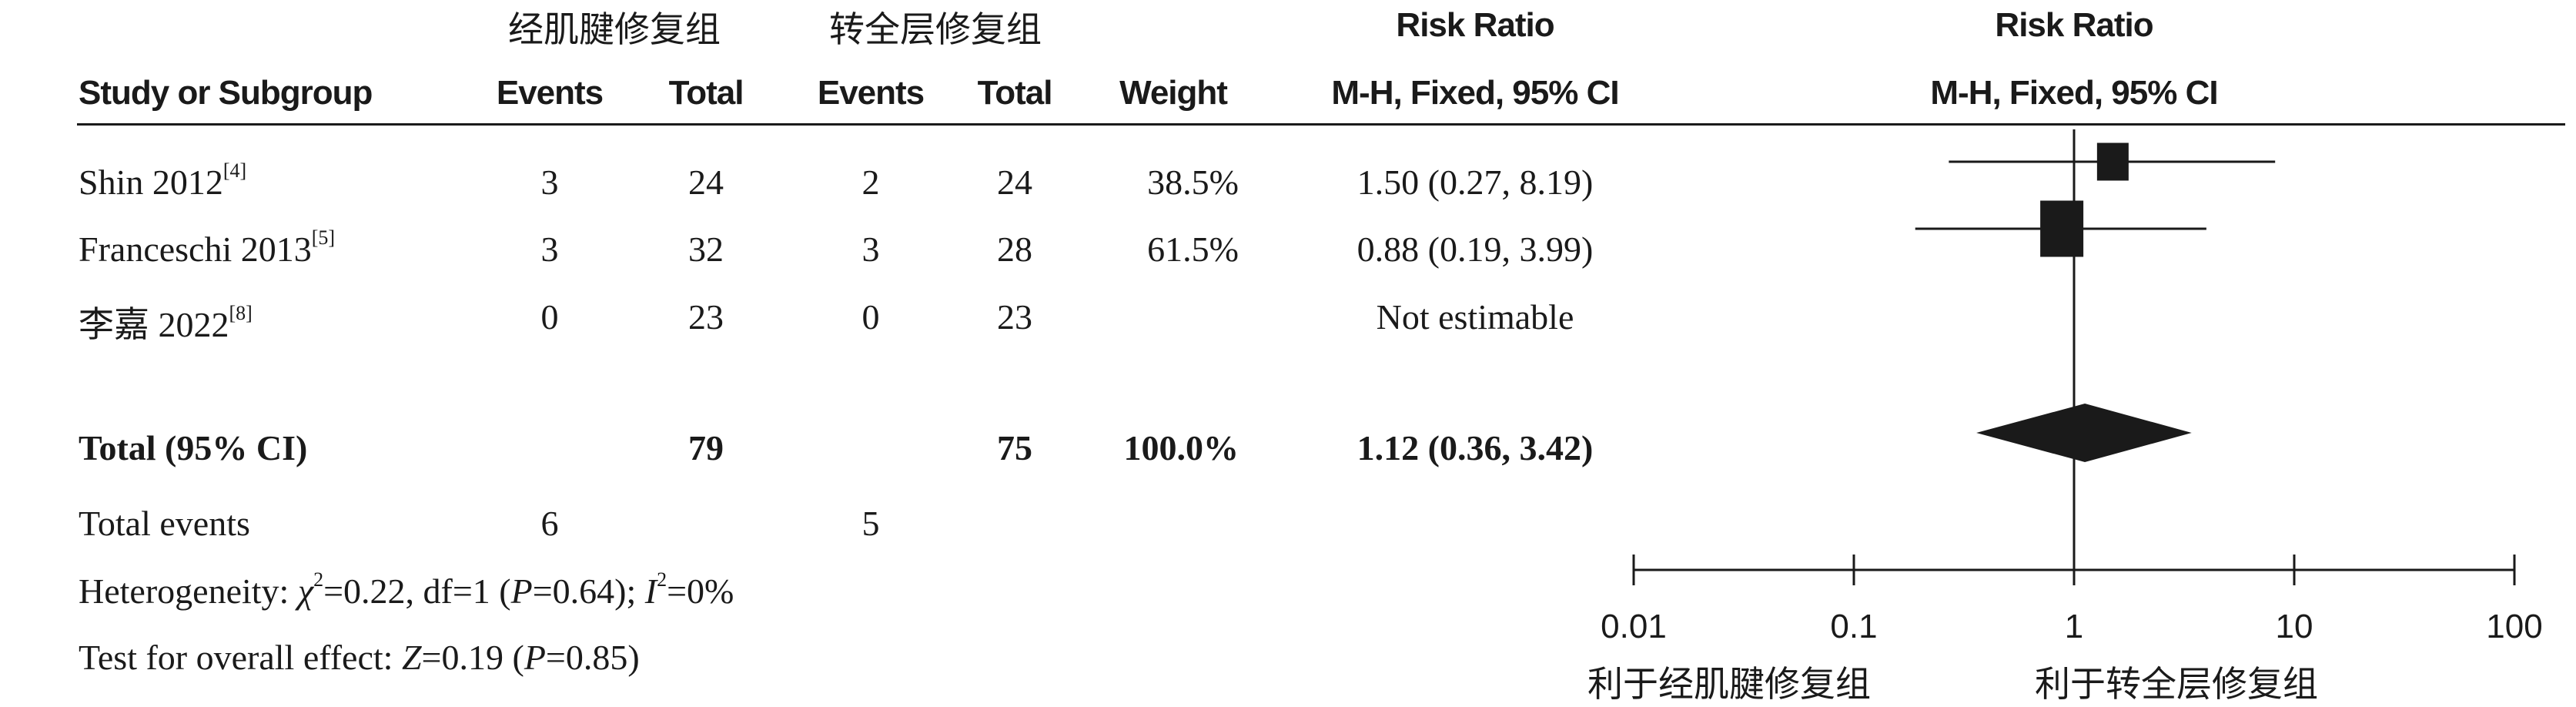 The height and width of the screenshot is (707, 2576). What do you see at coordinates (1173, 93) in the screenshot?
I see `column-header-weight: Weight` at bounding box center [1173, 93].